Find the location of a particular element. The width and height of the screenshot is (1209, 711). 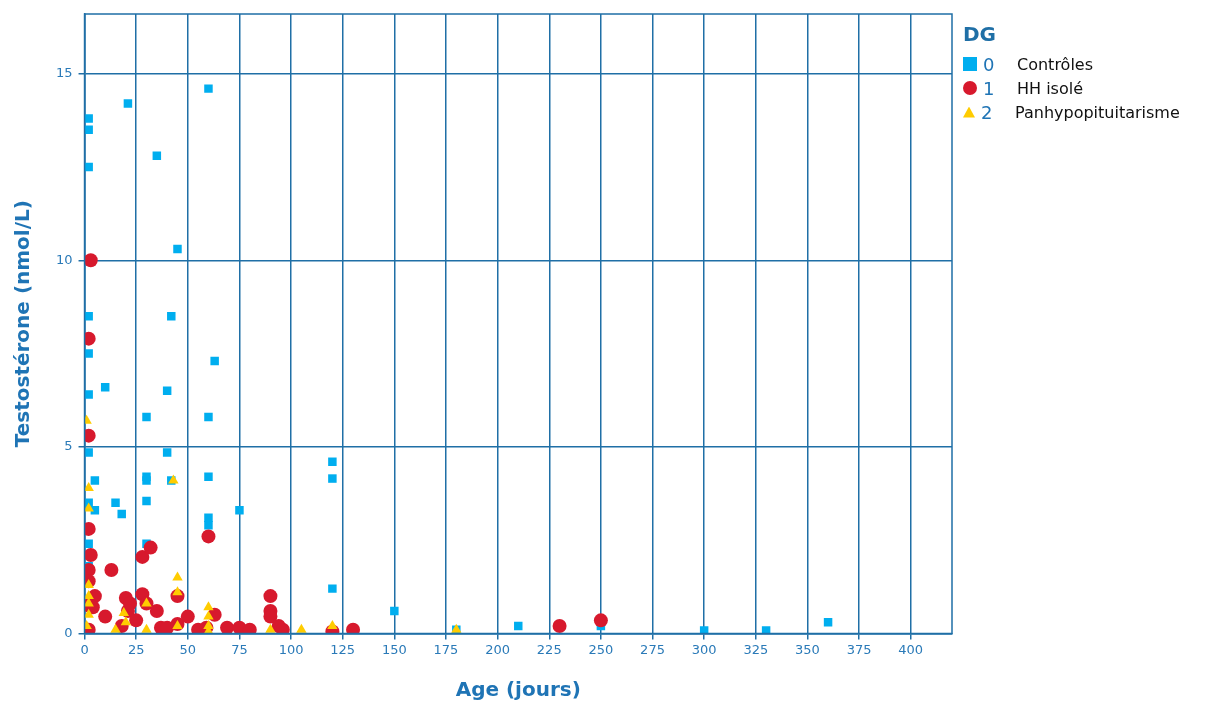

x-tick-label: 100 is located at coordinates (291, 649).